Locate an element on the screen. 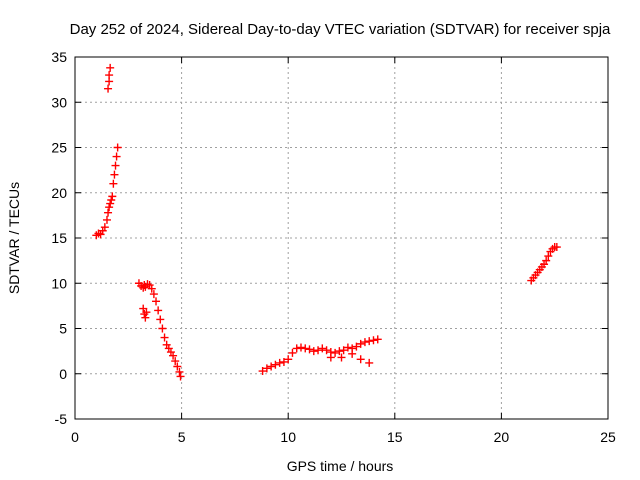 Image resolution: width=640 pixels, height=480 pixels. y-tick-label: 10 is located at coordinates (59, 283).